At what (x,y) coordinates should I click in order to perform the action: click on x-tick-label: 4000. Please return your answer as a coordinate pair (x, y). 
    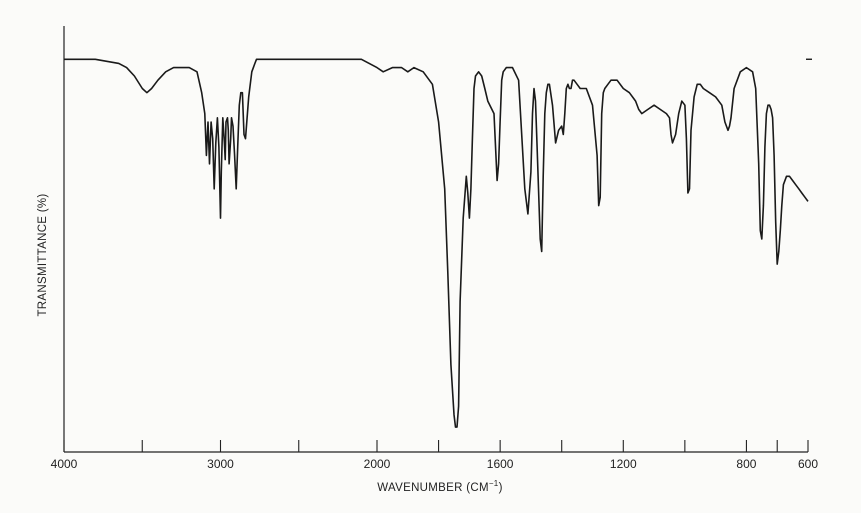
    Looking at the image, I should click on (64, 464).